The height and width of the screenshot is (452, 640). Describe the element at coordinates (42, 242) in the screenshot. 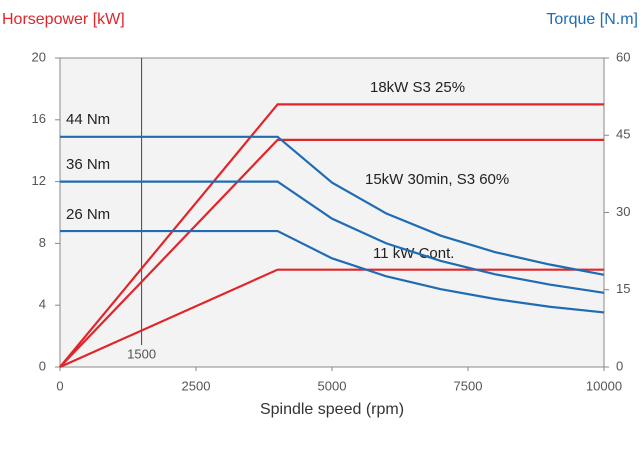

I see `y-tick-label: 8` at that location.